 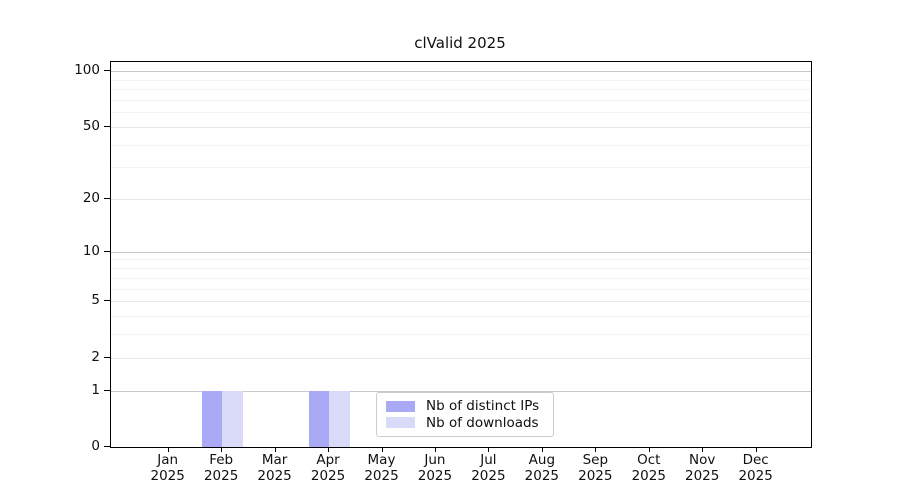 What do you see at coordinates (91, 250) in the screenshot?
I see `y-tick-label-10: 10` at bounding box center [91, 250].